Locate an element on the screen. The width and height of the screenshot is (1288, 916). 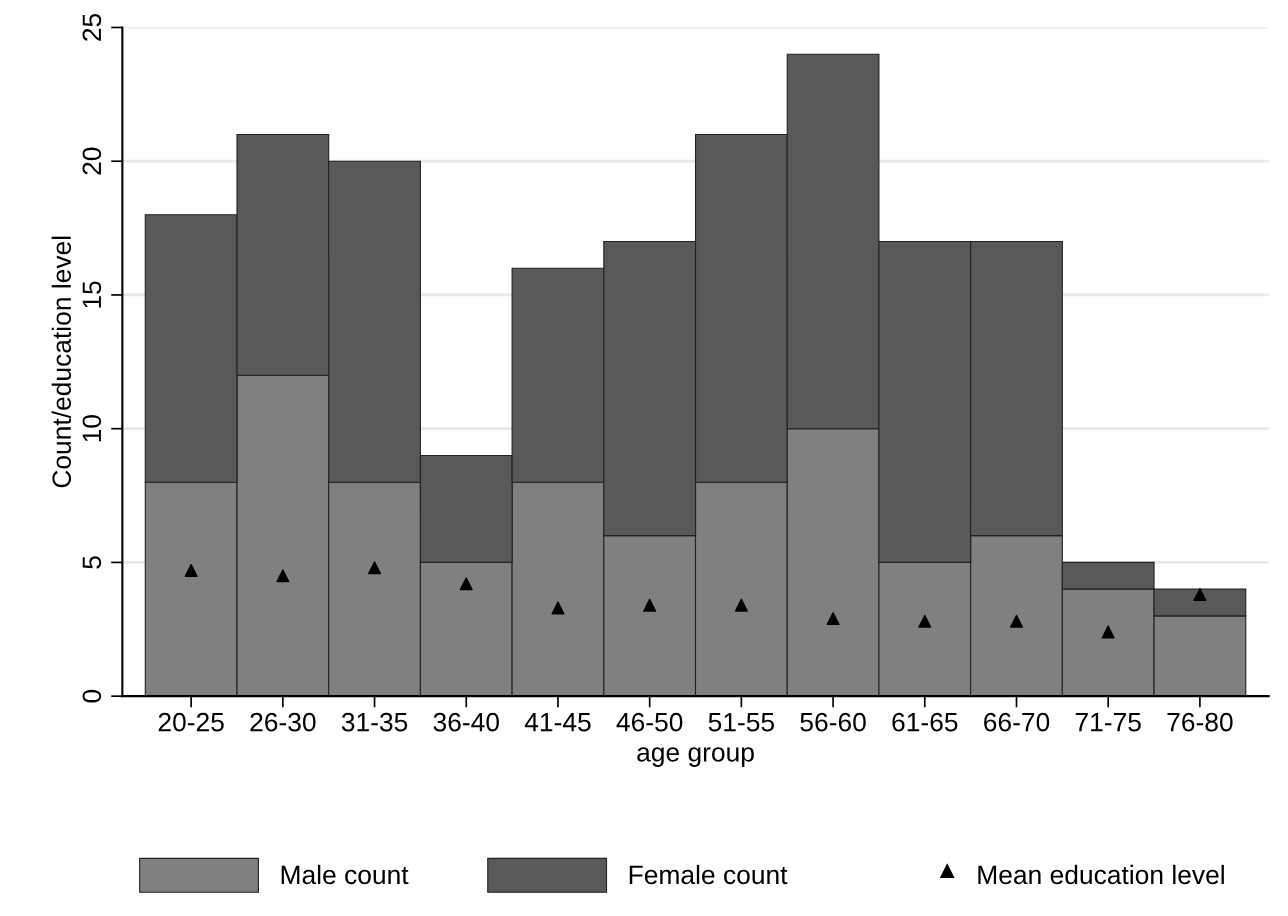
y-tick-label: 0 is located at coordinates (92, 696).